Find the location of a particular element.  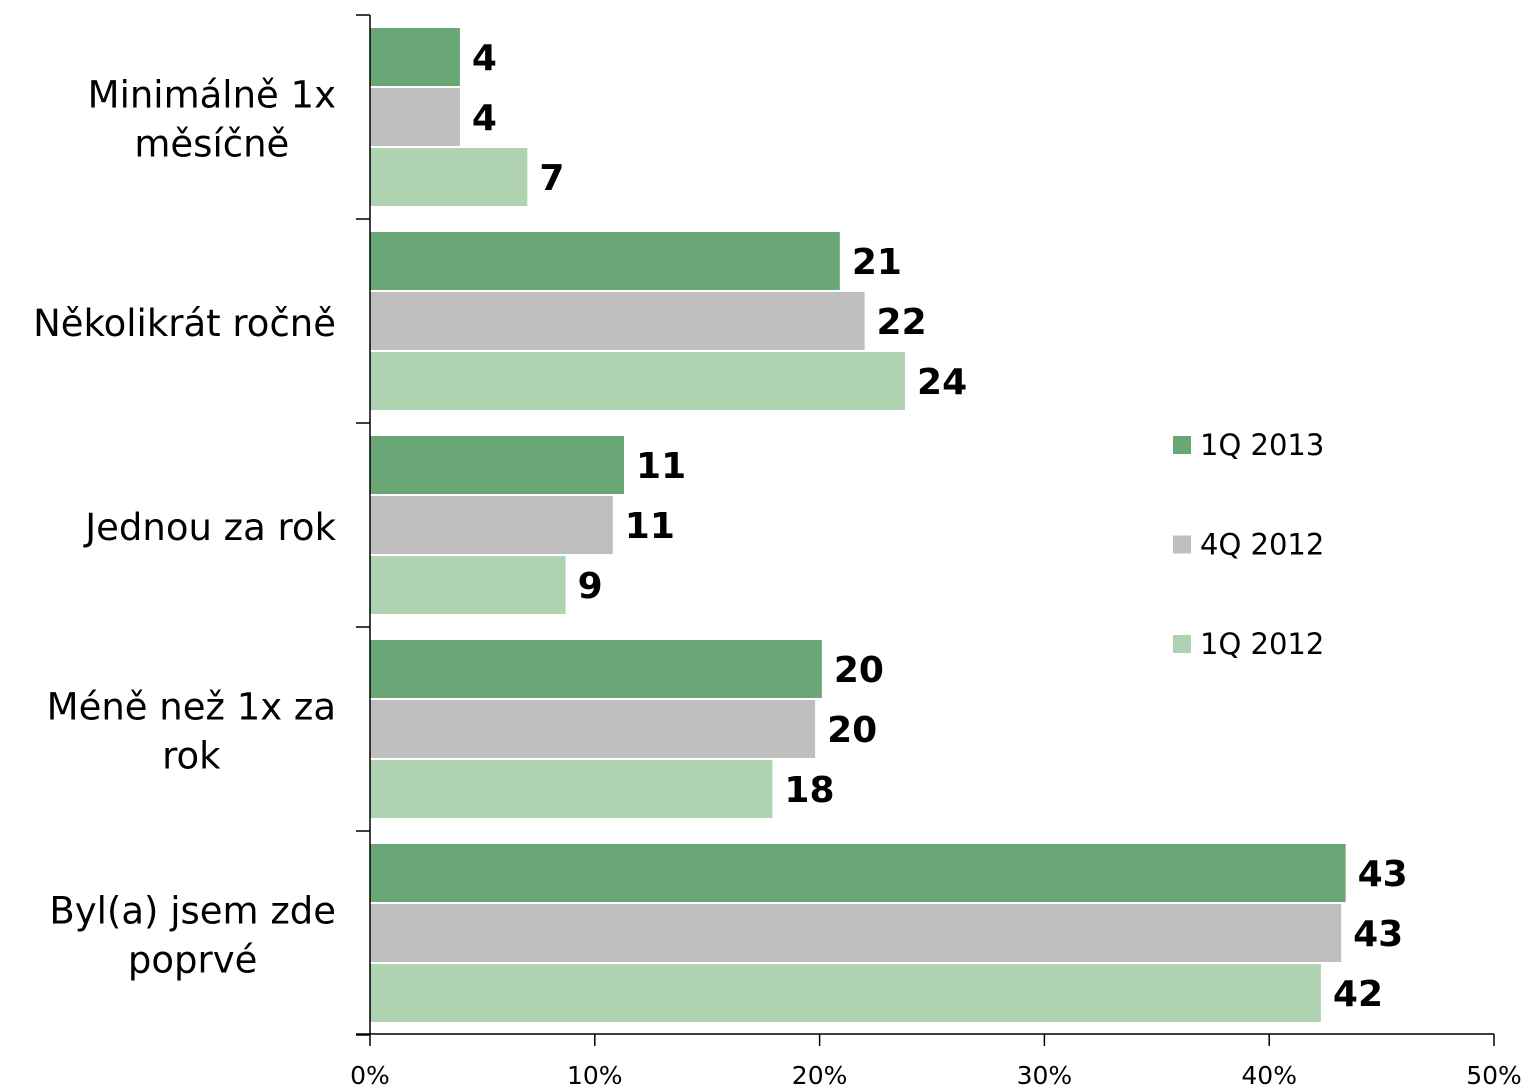

data-label-2-series-2: 22 is located at coordinates (902, 322).